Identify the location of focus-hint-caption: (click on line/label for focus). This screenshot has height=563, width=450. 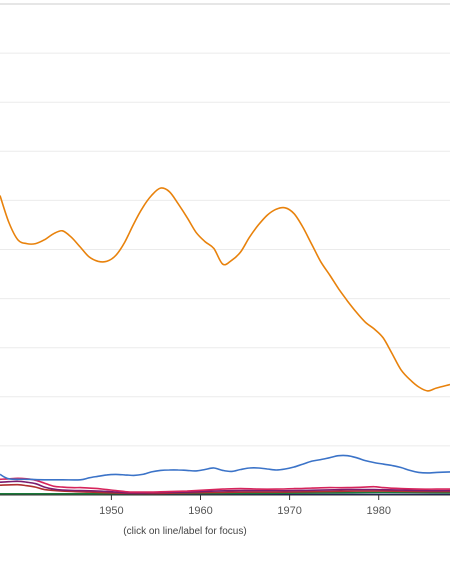
(185, 531).